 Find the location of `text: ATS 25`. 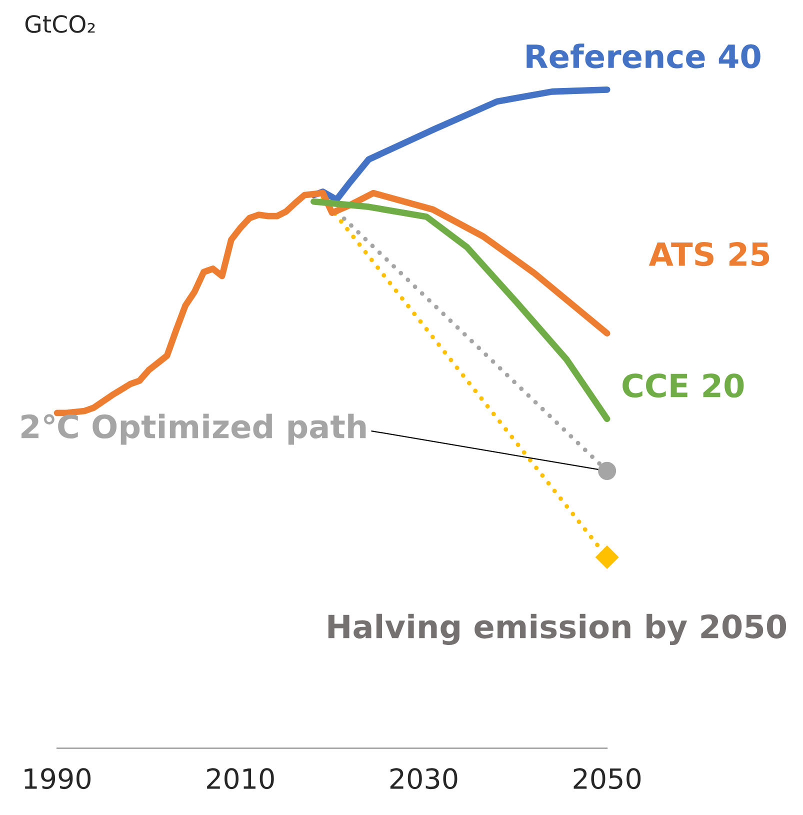

text: ATS 25 is located at coordinates (709, 254).